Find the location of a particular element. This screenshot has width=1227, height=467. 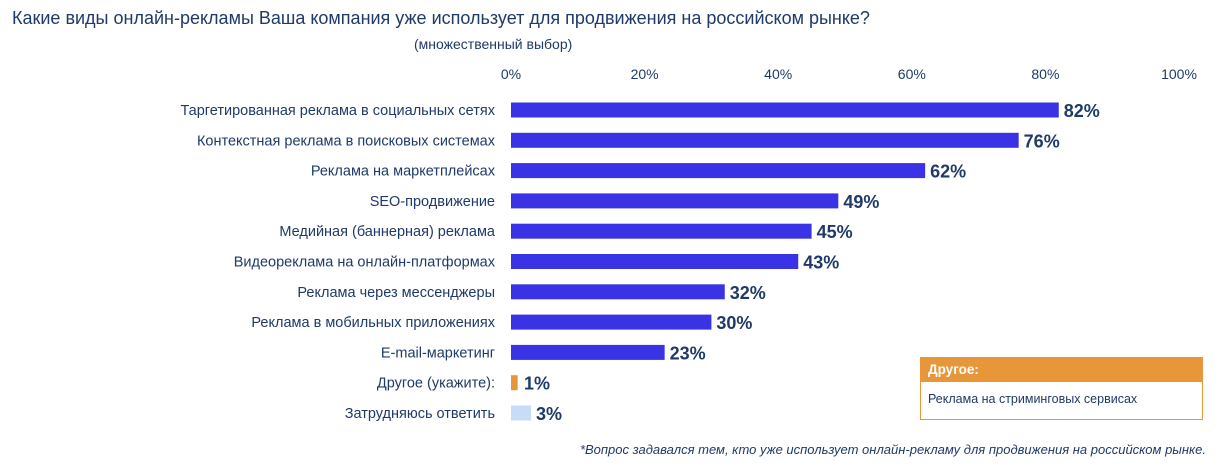

other-answers-box: Другое: Реклама на стриминговых сервисах is located at coordinates (1061, 388).